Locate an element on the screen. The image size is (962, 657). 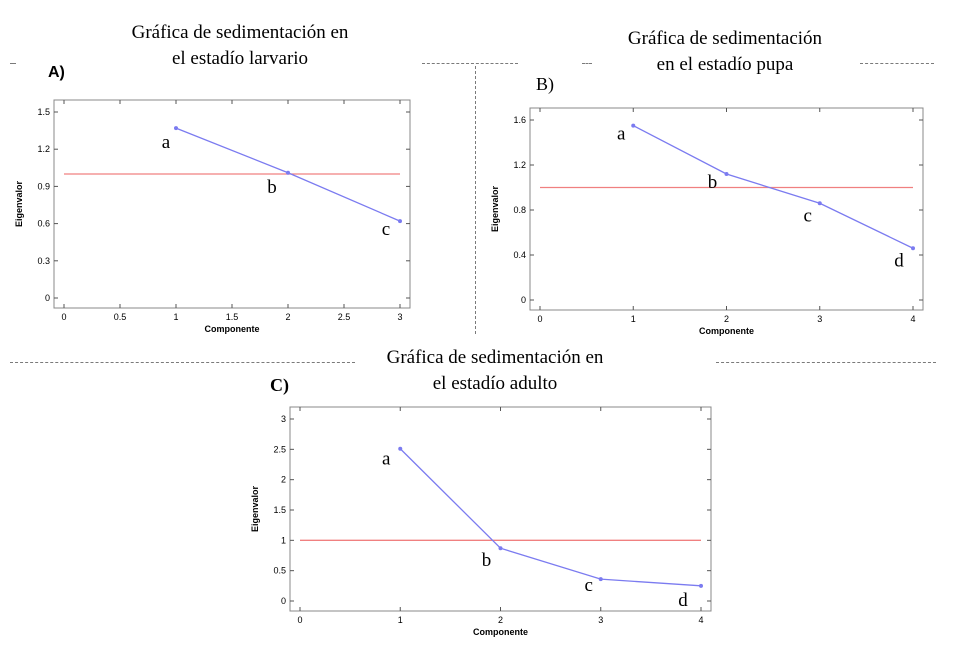
larvario-xaxis-label: Componente is located at coordinates (232, 329).